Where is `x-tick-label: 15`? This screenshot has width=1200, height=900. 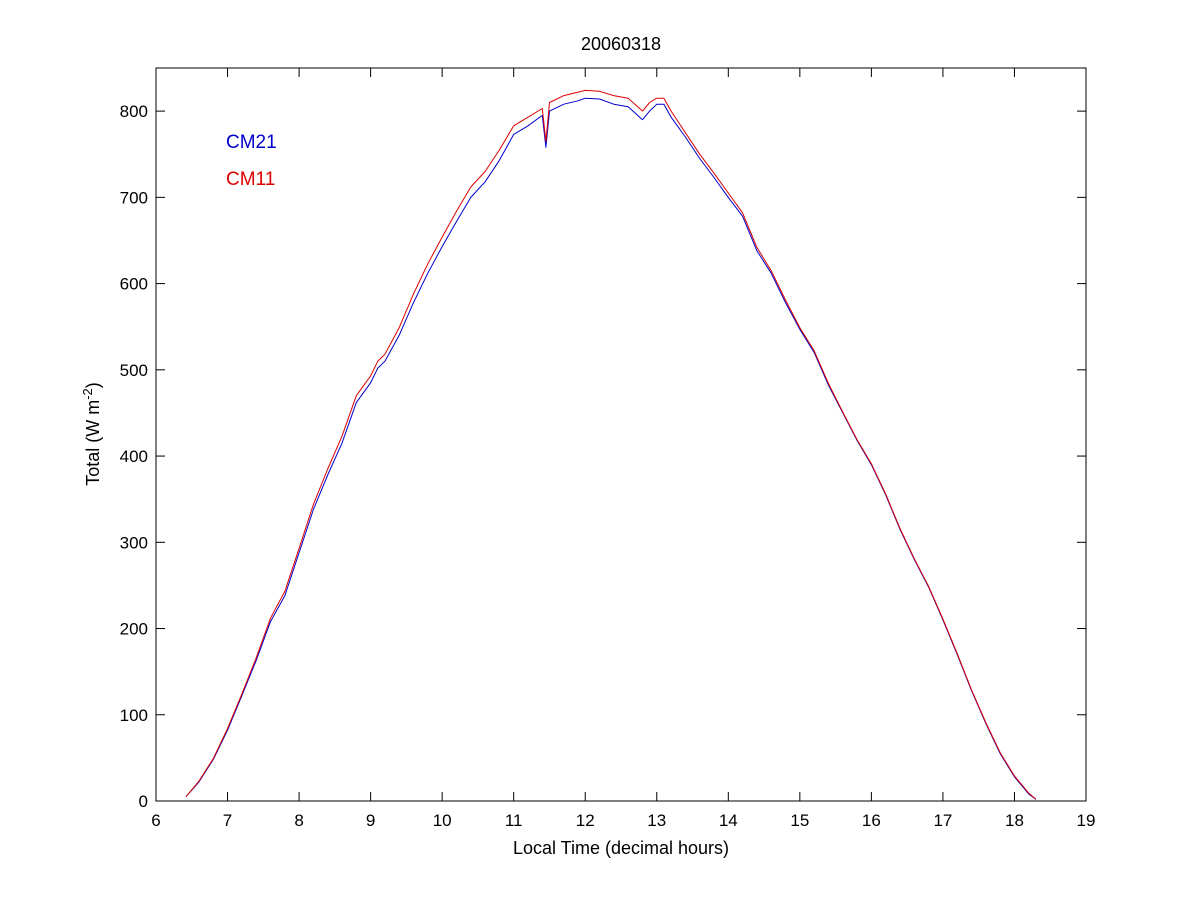 x-tick-label: 15 is located at coordinates (799, 820).